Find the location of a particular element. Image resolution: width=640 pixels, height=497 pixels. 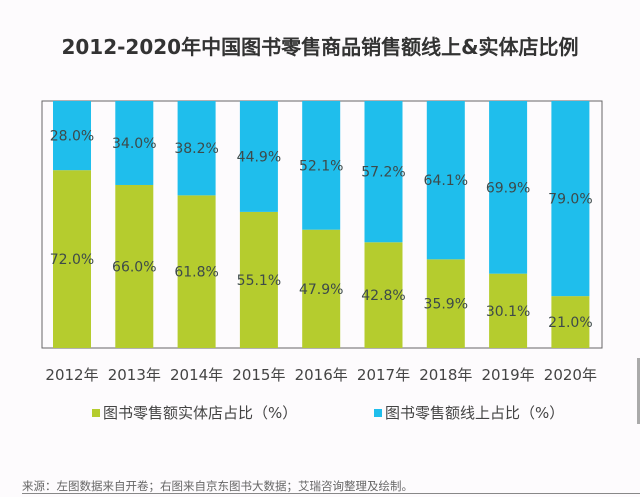

x-tick-2017年: 2017年 is located at coordinates (383, 375).